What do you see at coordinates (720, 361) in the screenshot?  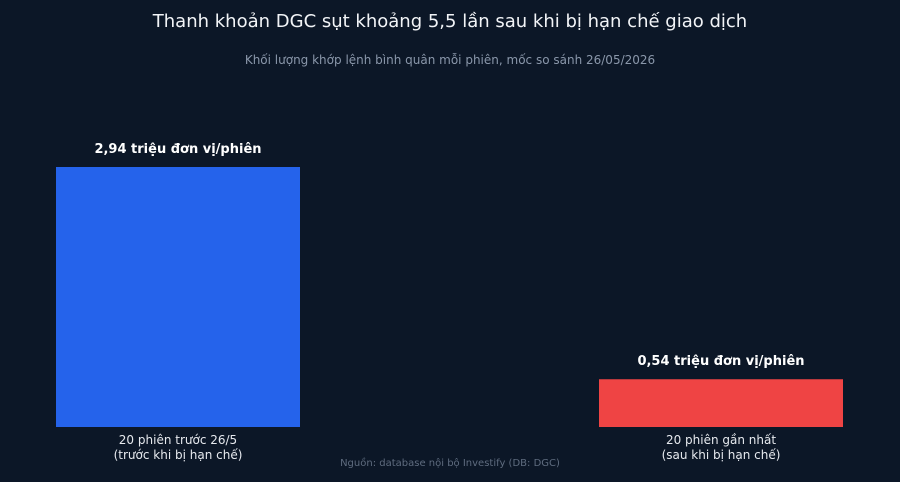 I see `data-label-2: 0,54 triệu đơn vị/phiên` at bounding box center [720, 361].